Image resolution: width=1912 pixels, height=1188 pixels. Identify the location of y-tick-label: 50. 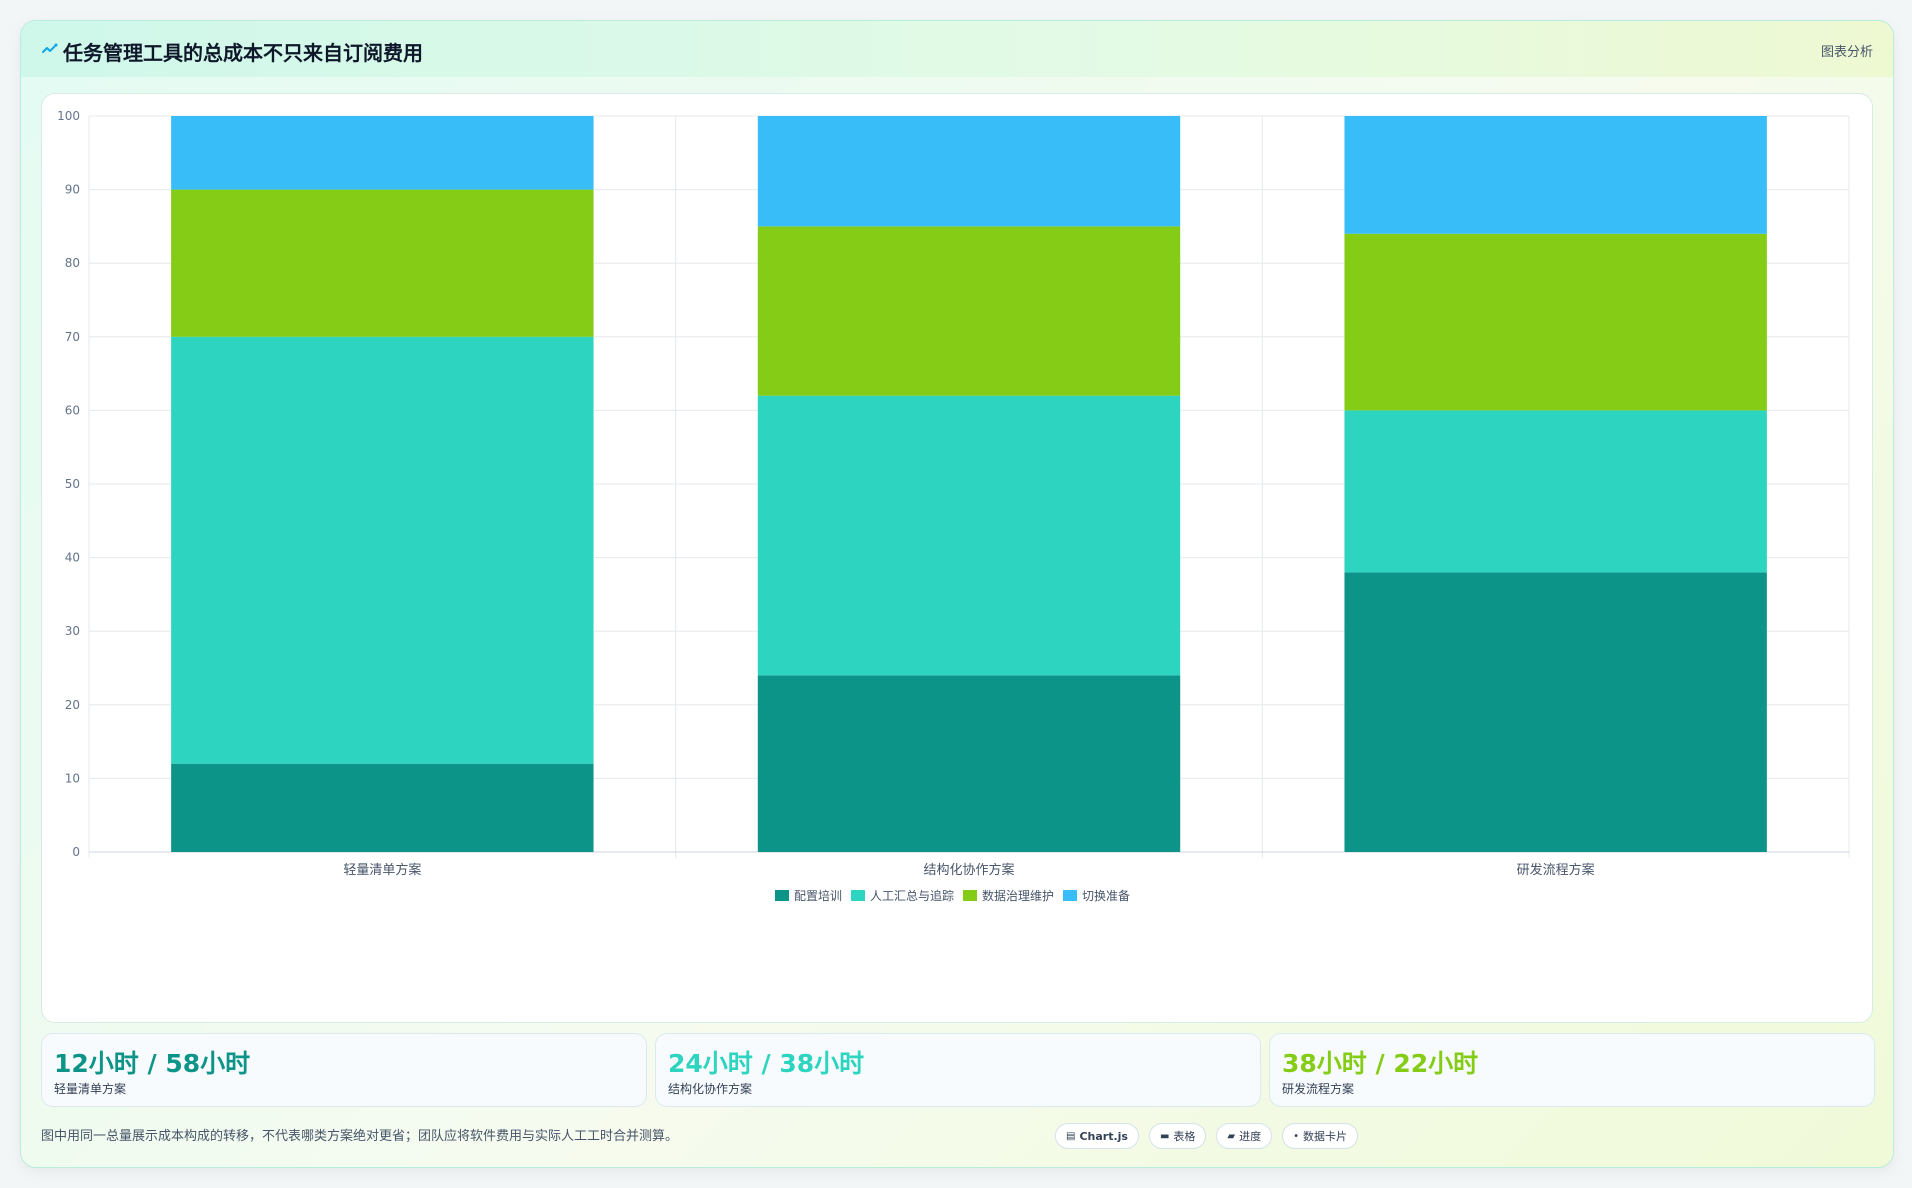
(72, 484).